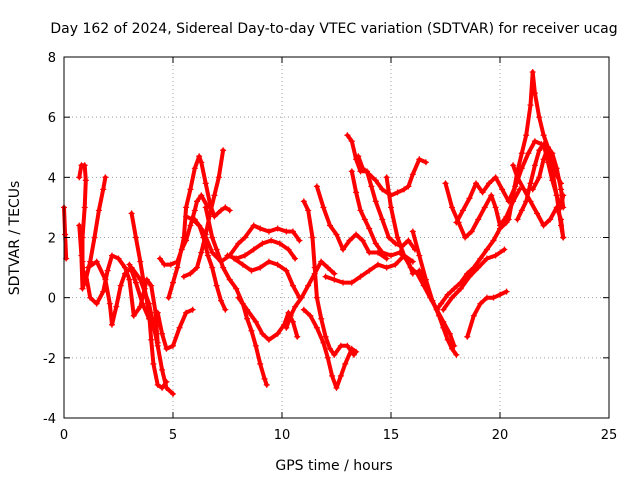 The image size is (640, 480). What do you see at coordinates (49, 359) in the screenshot?
I see `y-tick-label: -2` at bounding box center [49, 359].